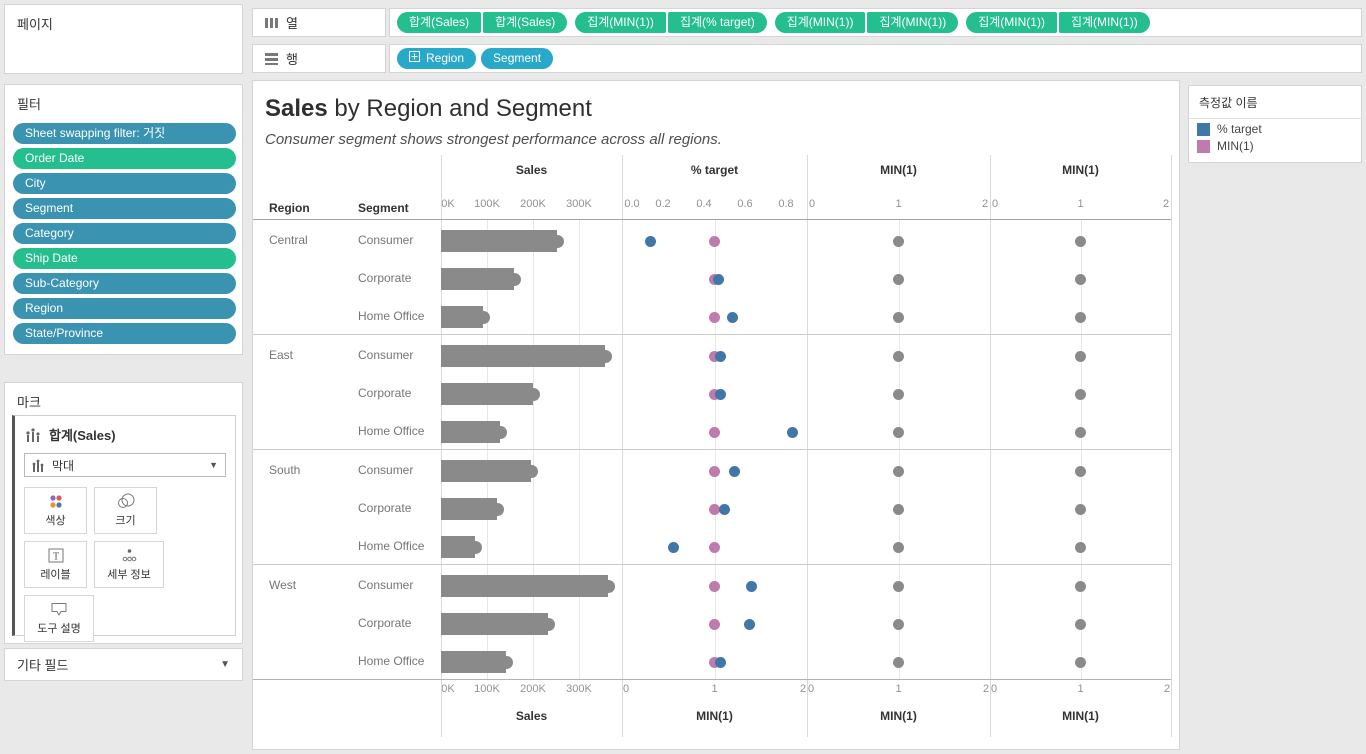 This screenshot has width=1366, height=754. Describe the element at coordinates (437, 58) in the screenshot. I see `rows-pill: Region` at that location.